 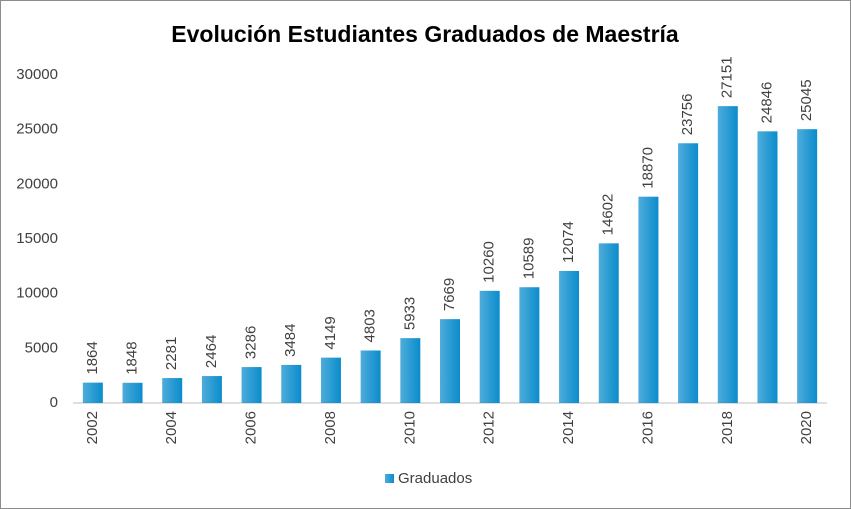 What do you see at coordinates (37, 238) in the screenshot?
I see `y-tick-label: 15000` at bounding box center [37, 238].